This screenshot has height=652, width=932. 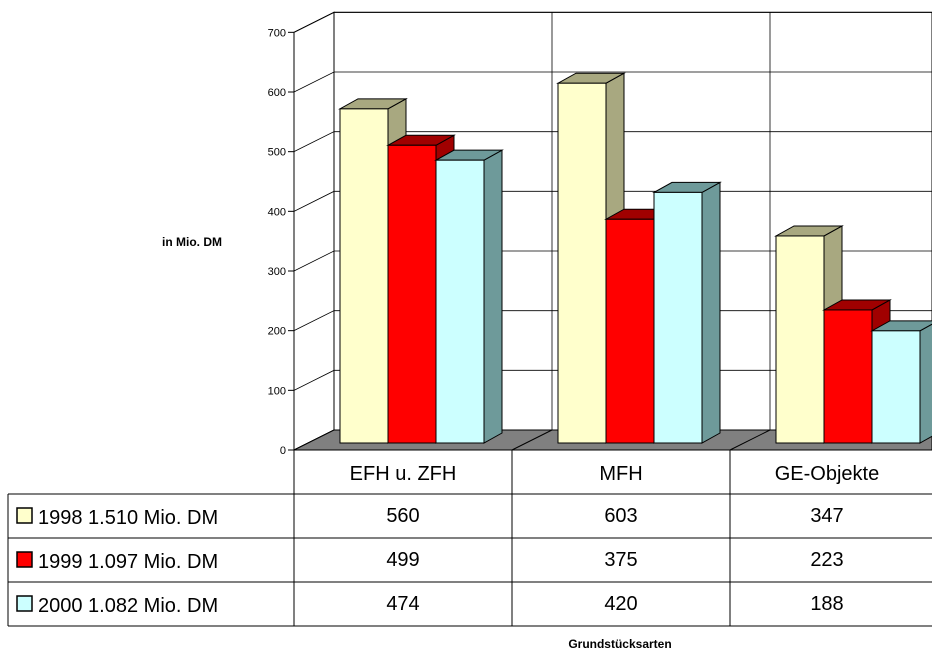 I want to click on legend-label: 1999 1.097 Mio. DM, so click(x=128, y=562).